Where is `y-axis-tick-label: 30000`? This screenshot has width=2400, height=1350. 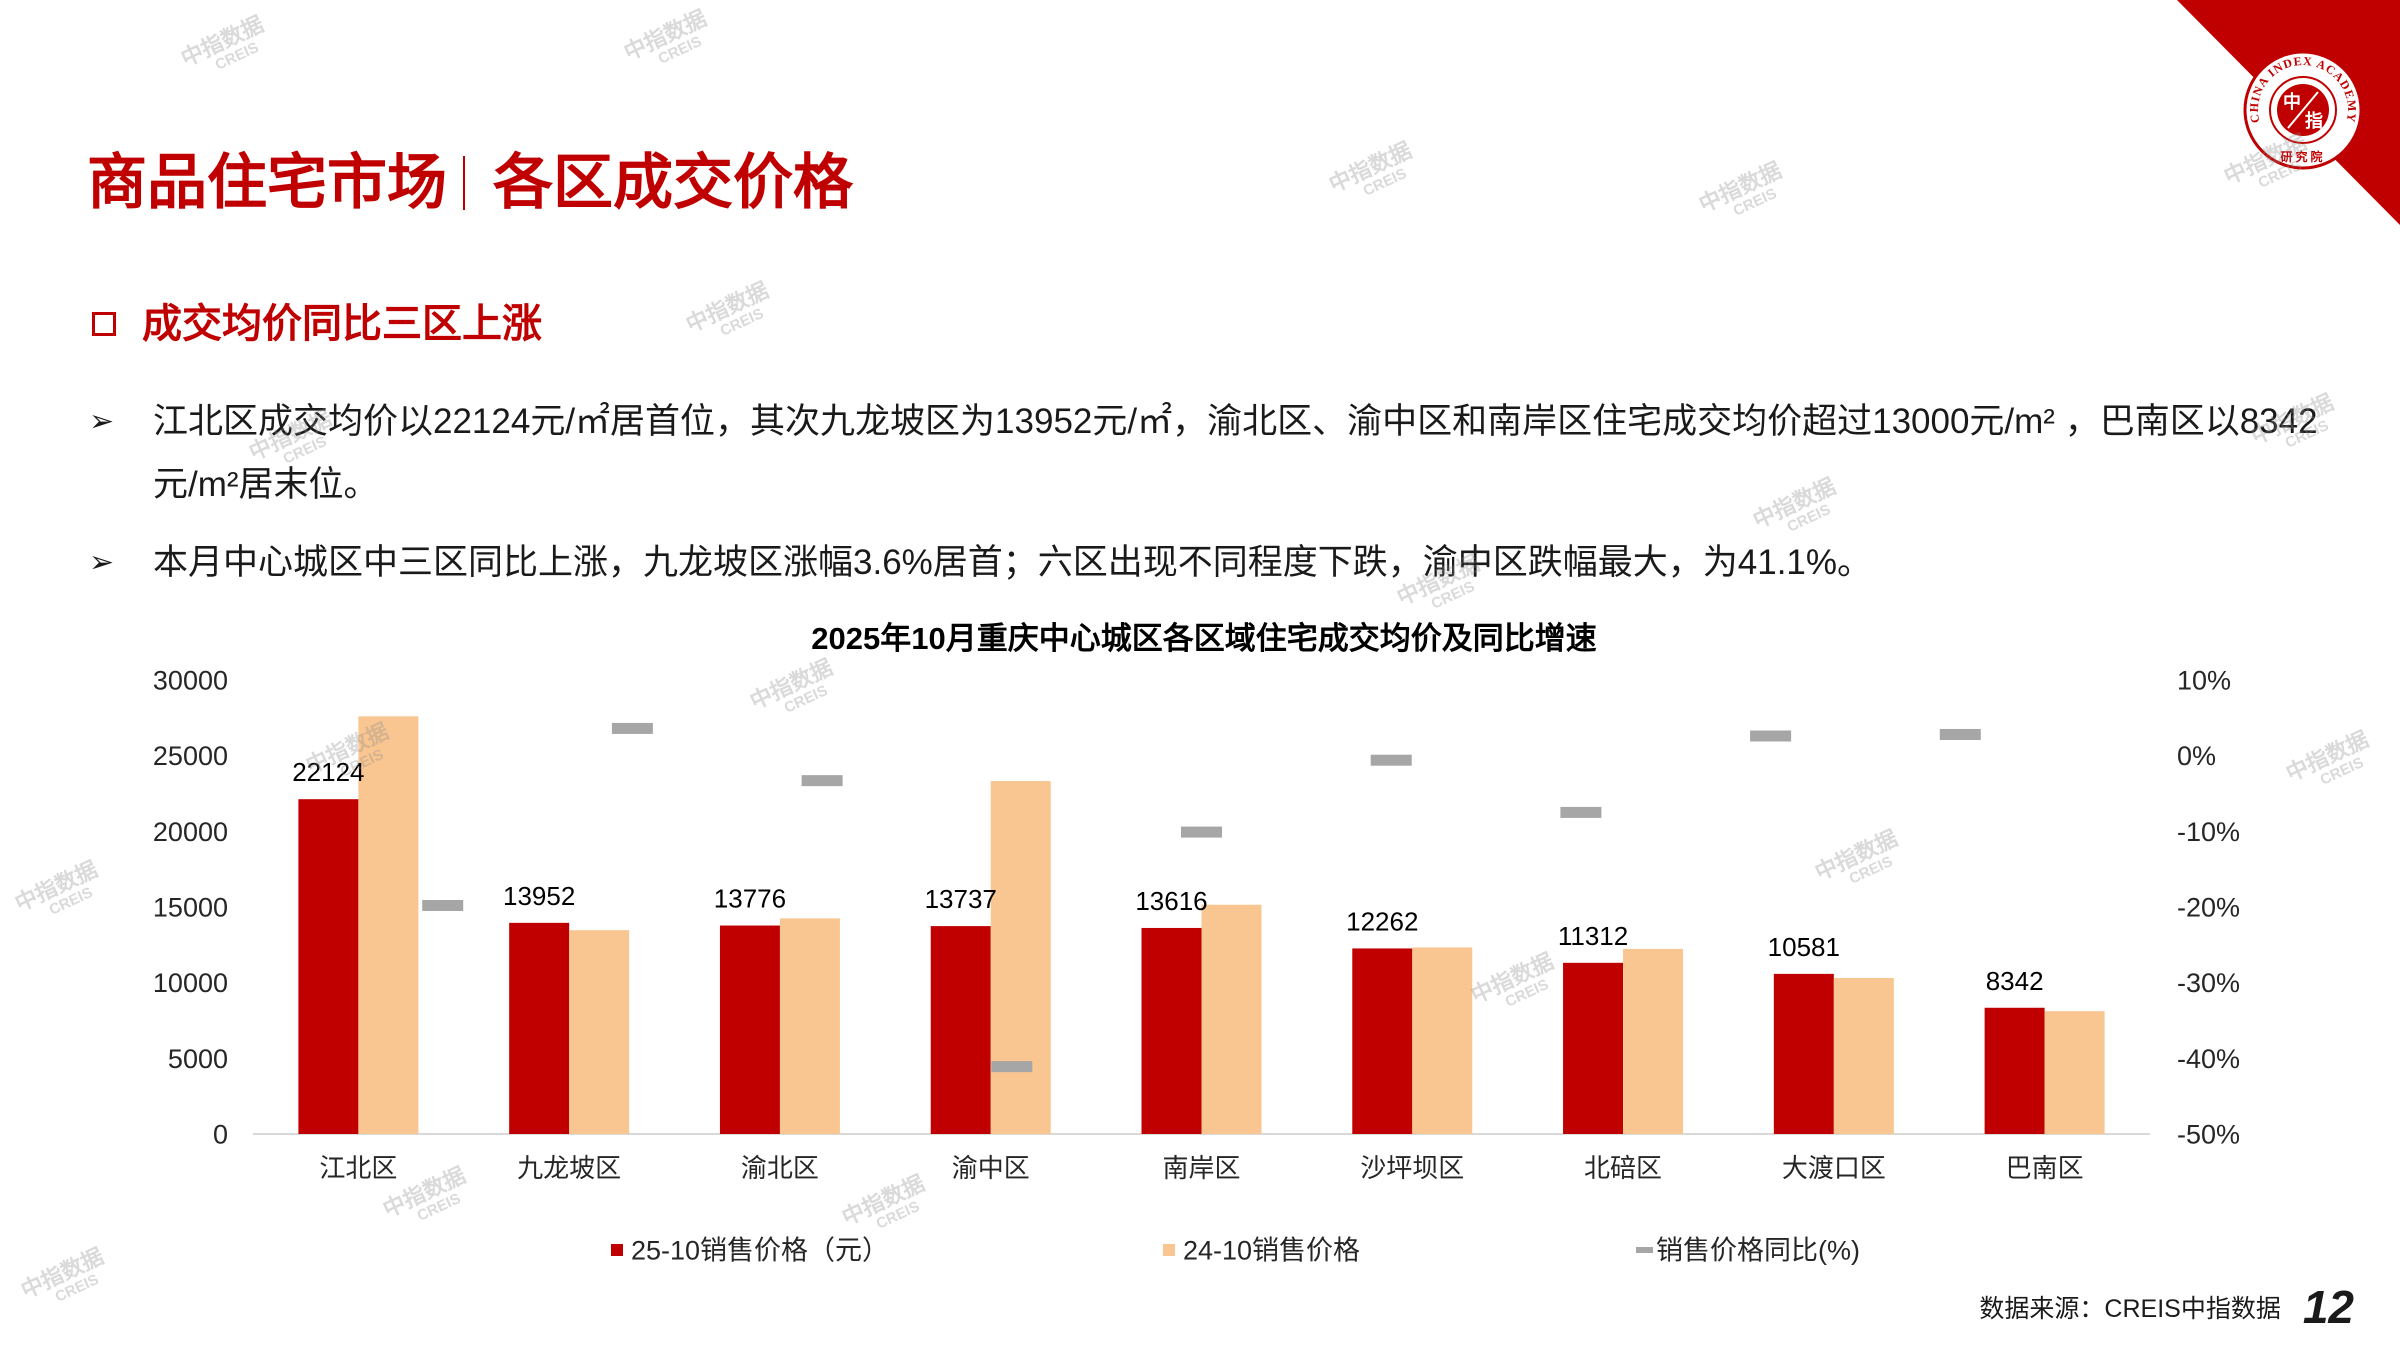 y-axis-tick-label: 30000 is located at coordinates (190, 680).